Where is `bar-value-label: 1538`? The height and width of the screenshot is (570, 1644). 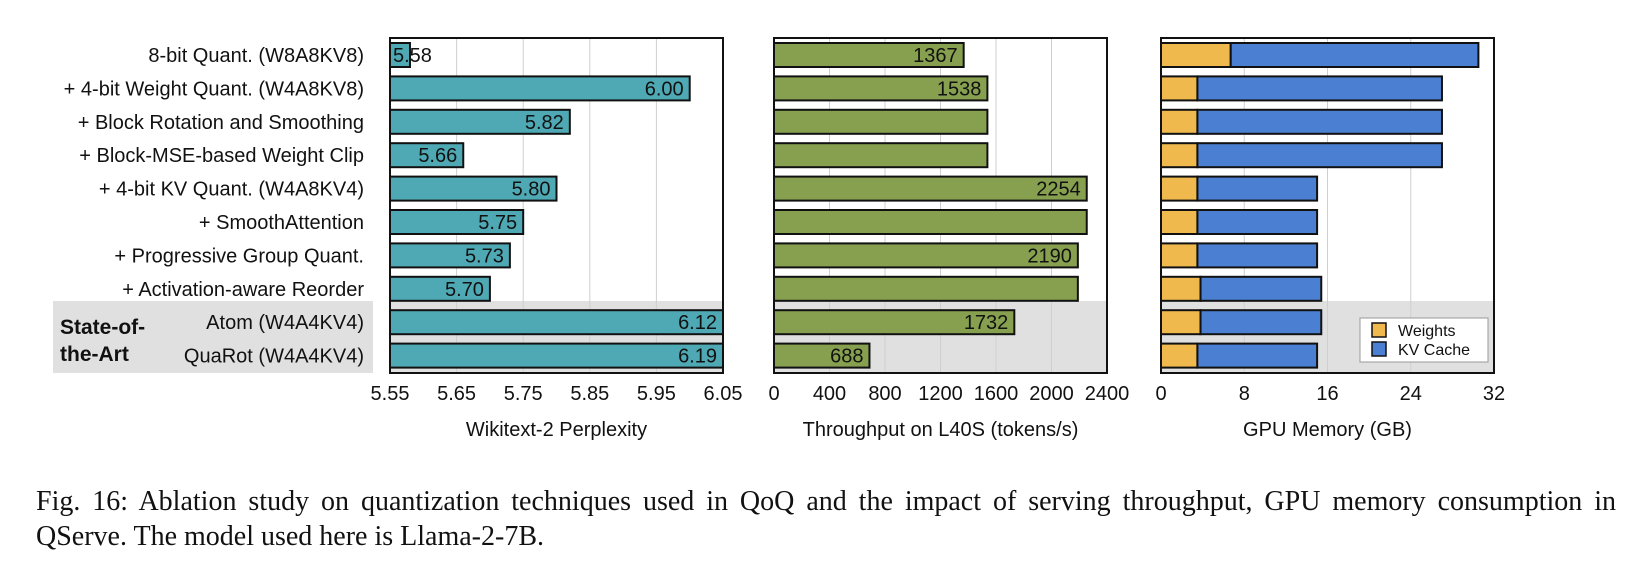 bar-value-label: 1538 is located at coordinates (959, 89).